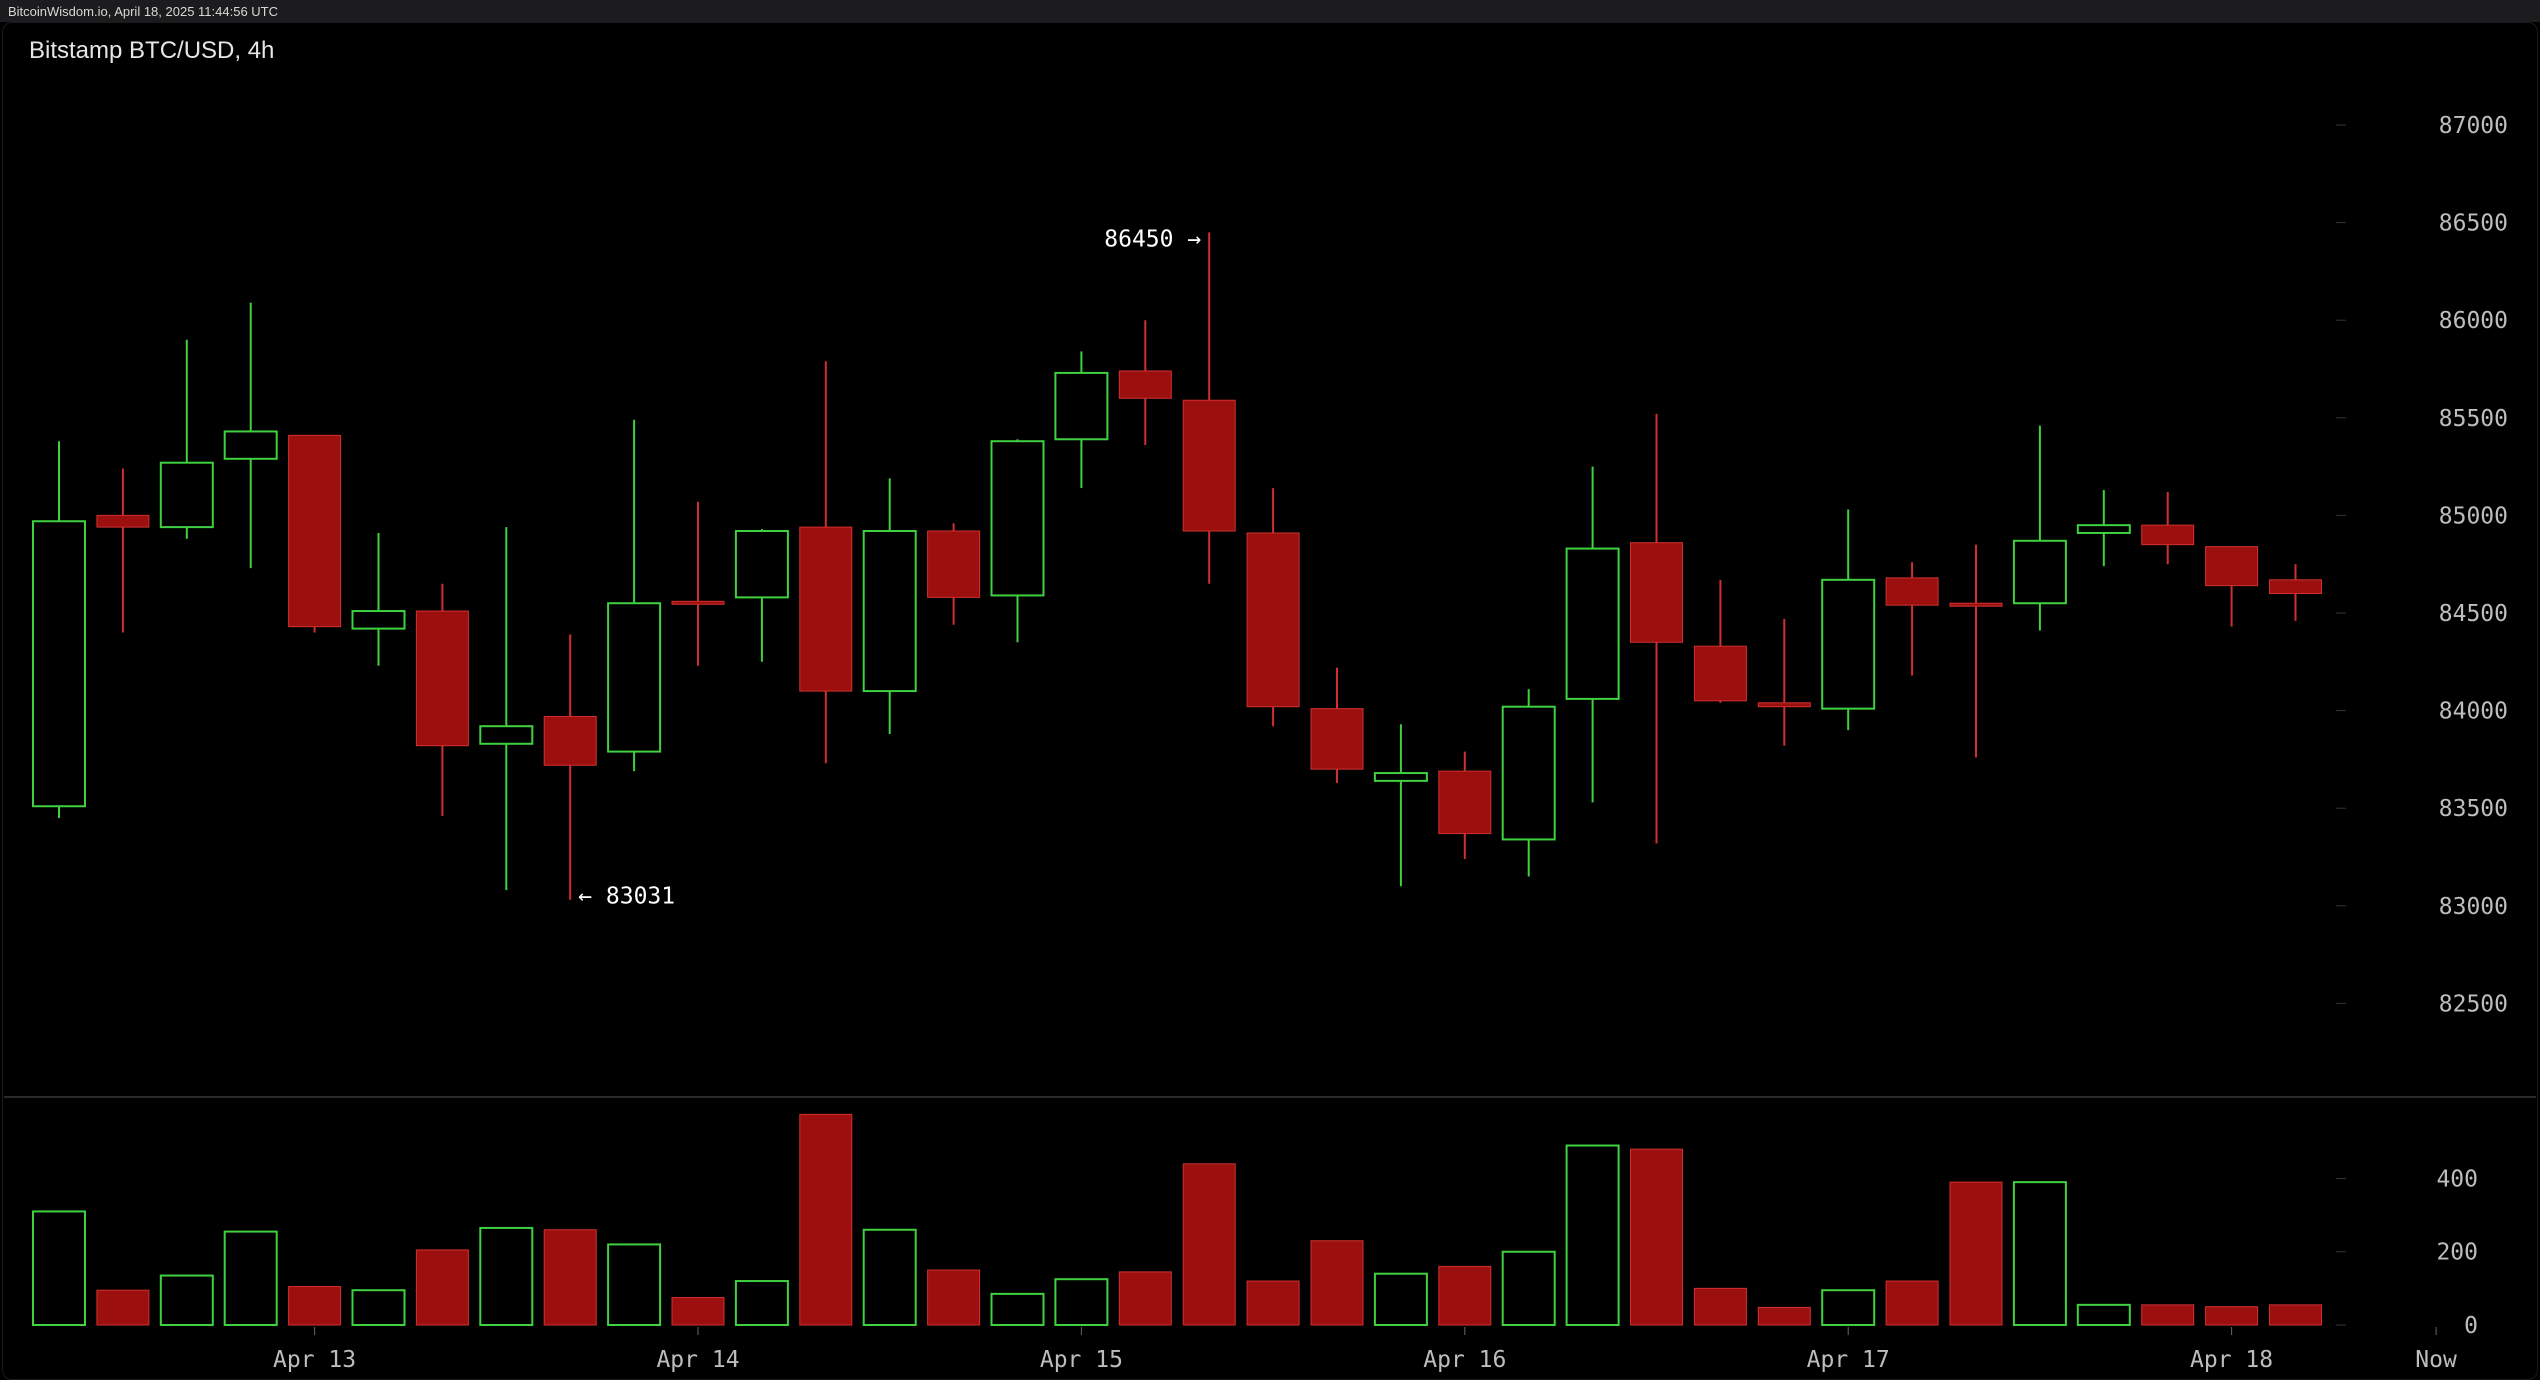 Image resolution: width=2540 pixels, height=1380 pixels. What do you see at coordinates (2231, 1360) in the screenshot?
I see `x-tick-label: Apr 18` at bounding box center [2231, 1360].